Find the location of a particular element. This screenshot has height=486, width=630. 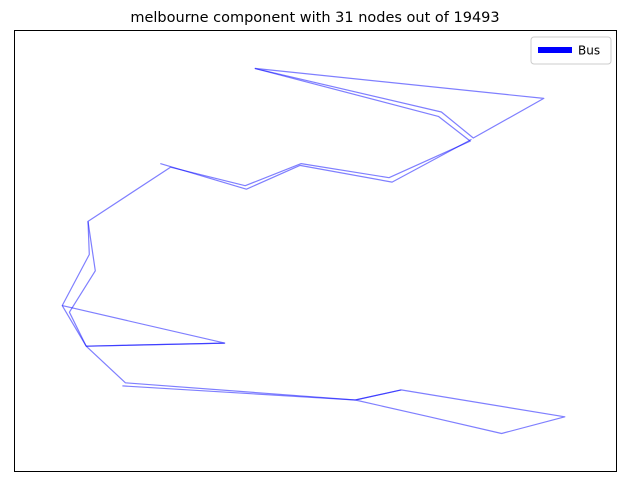

legend-label: Bus is located at coordinates (589, 51).